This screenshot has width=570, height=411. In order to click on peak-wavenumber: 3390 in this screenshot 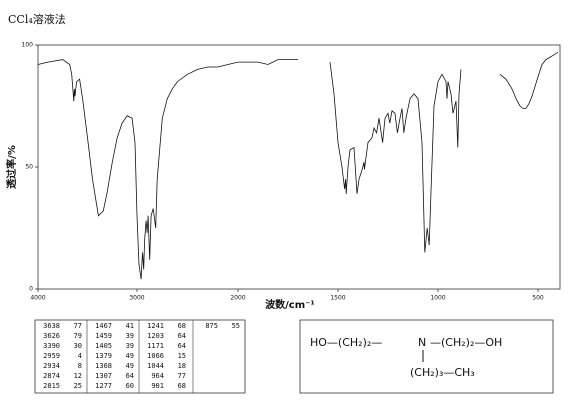, I will do `click(51, 346)`.